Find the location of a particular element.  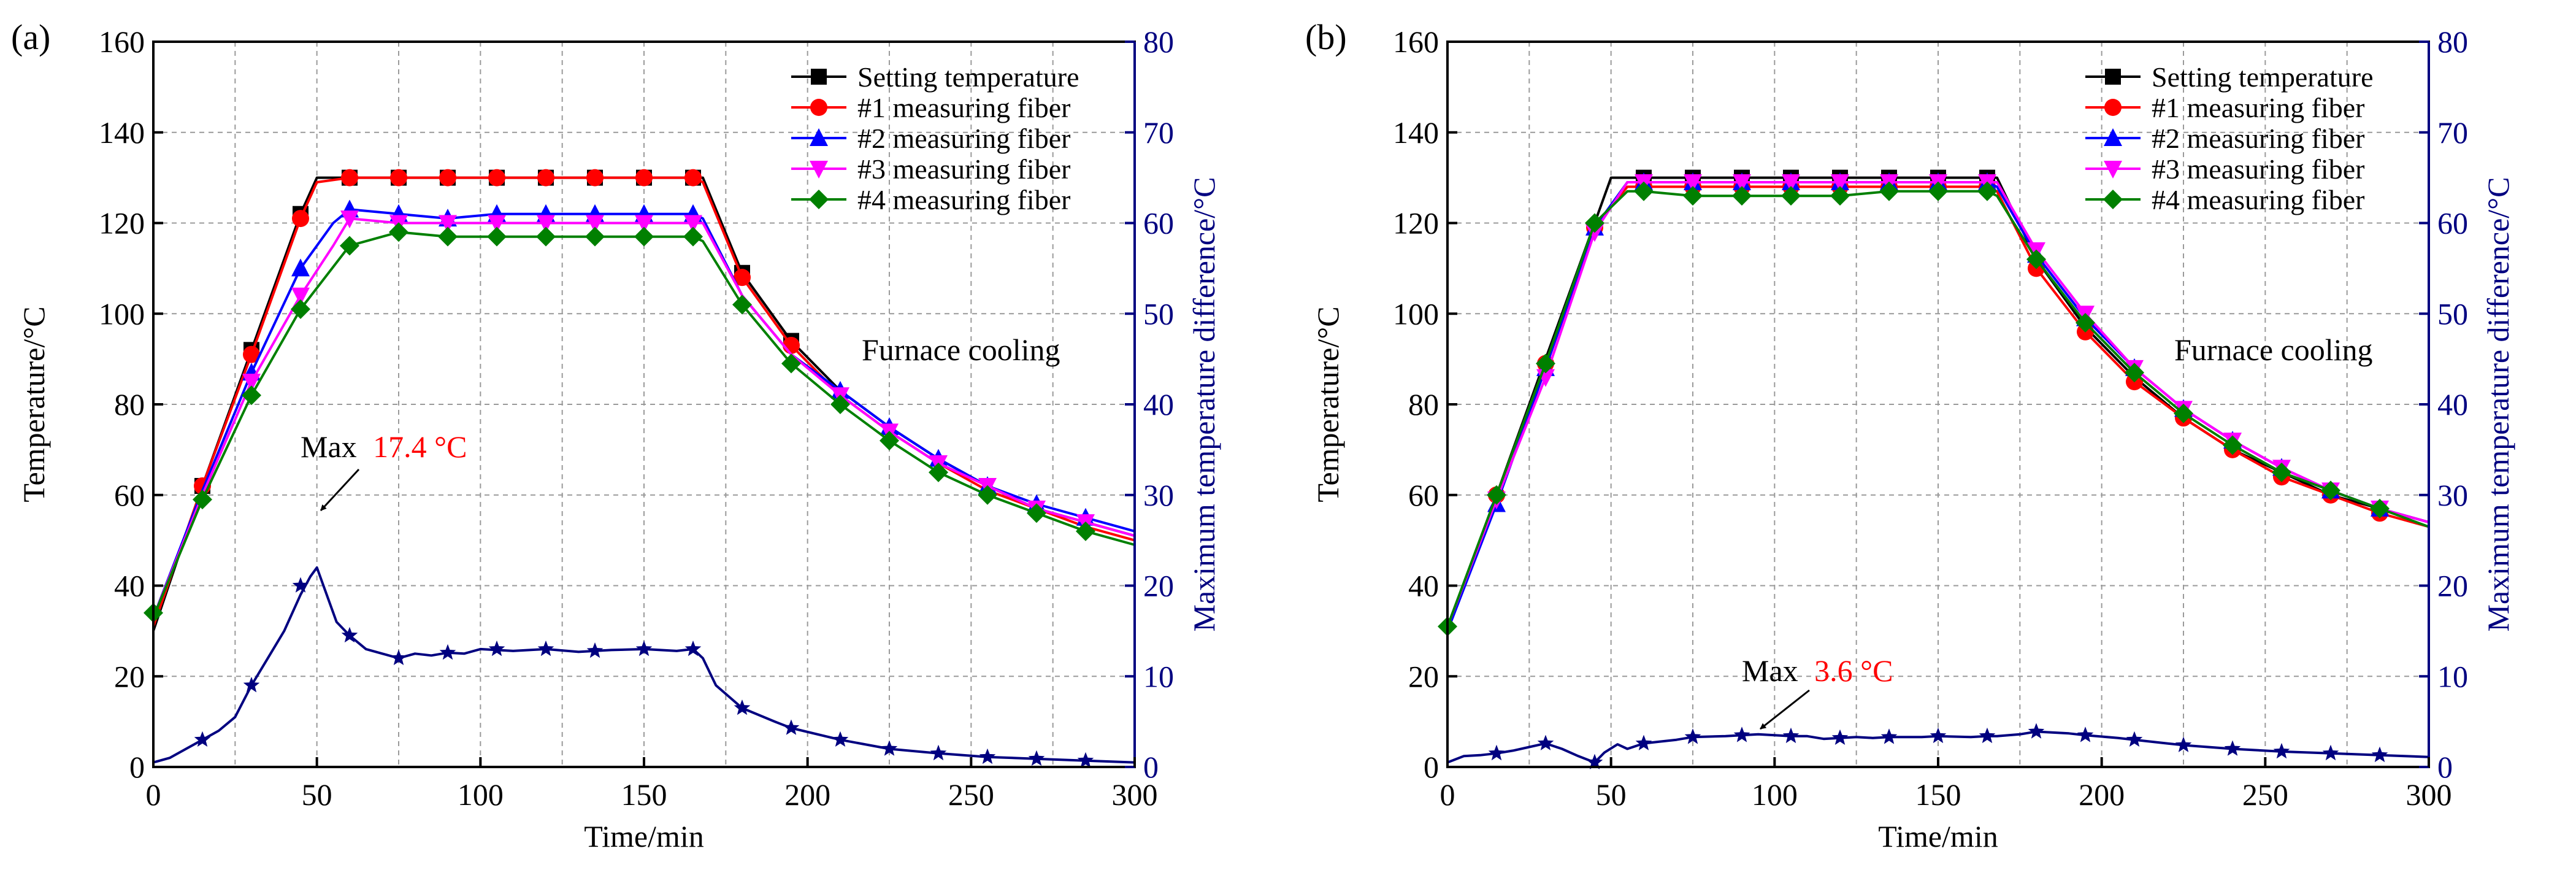

max-annotation: Max 3.6 °C is located at coordinates (1817, 670).